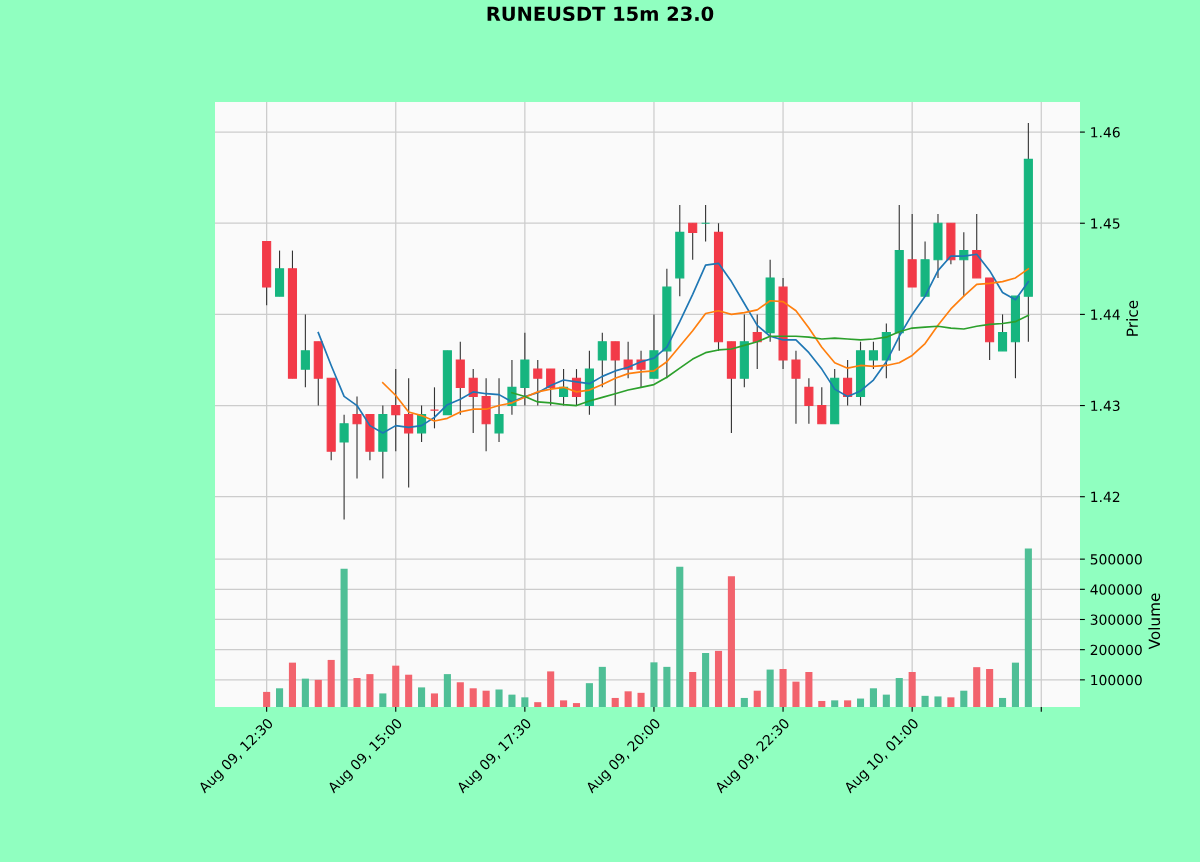 The height and width of the screenshot is (862, 1200). Describe the element at coordinates (1105, 223) in the screenshot. I see `y-tick-label: 1.45` at that location.